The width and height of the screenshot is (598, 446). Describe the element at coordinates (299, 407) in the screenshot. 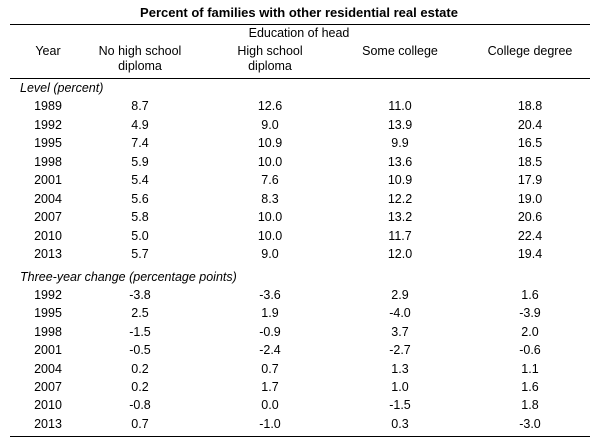

I see `table-row: 2010 -0.8 0.0 -1.5 1.8` at that location.